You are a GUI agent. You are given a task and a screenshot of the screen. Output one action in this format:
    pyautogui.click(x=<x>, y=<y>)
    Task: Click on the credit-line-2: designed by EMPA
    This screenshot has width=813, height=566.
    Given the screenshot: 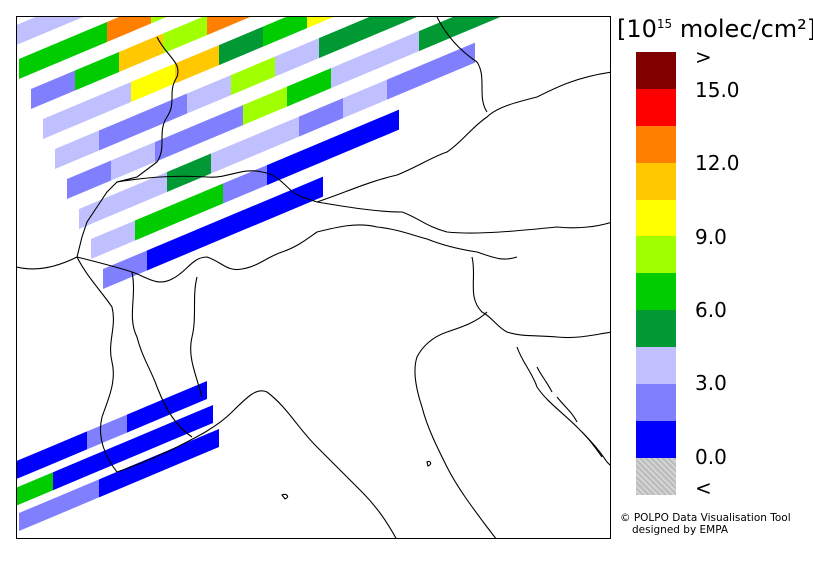 What is the action you would take?
    pyautogui.click(x=680, y=530)
    